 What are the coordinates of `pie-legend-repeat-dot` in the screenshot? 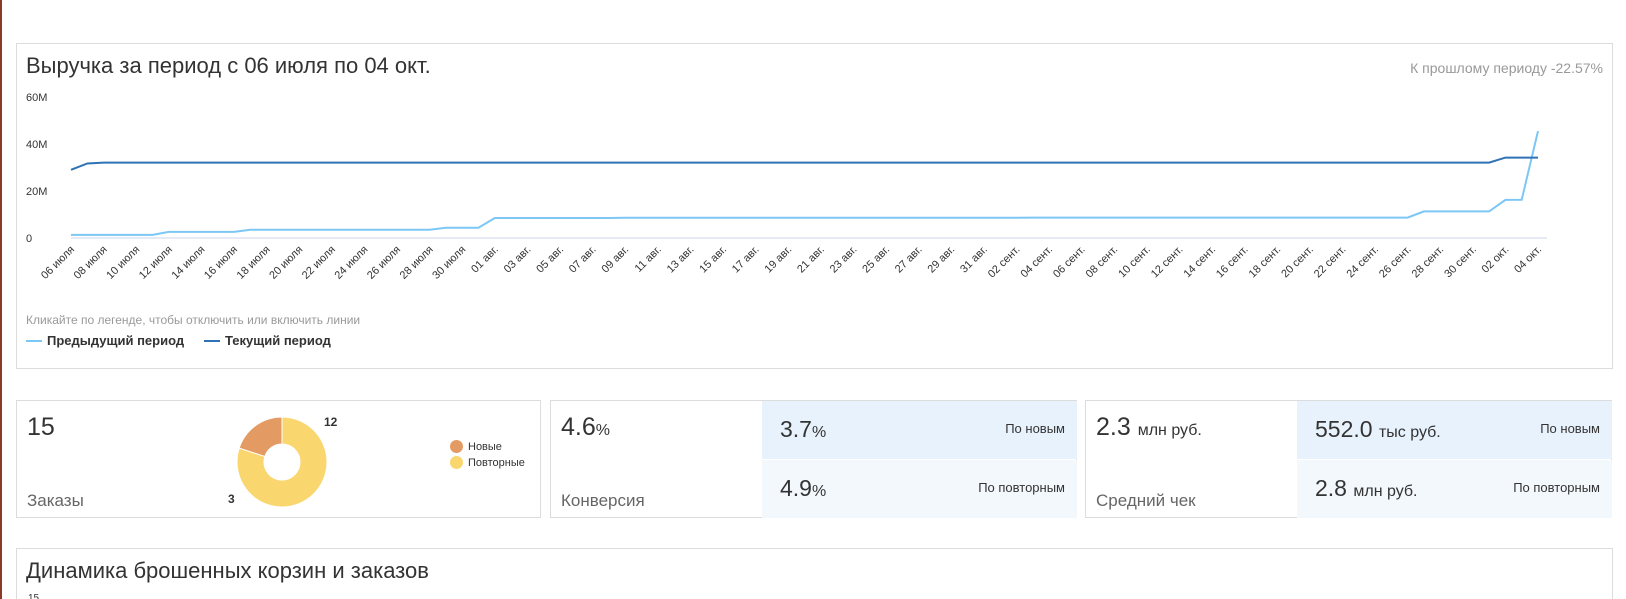 It's located at (456, 462).